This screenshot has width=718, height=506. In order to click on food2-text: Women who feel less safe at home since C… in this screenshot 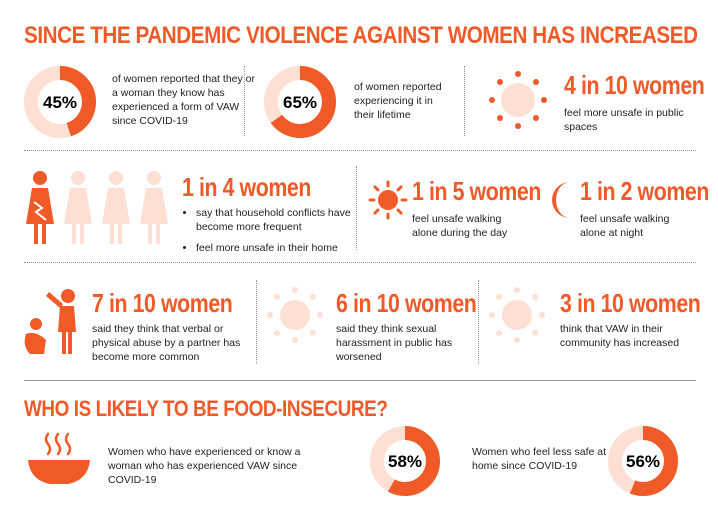, I will do `click(539, 459)`.